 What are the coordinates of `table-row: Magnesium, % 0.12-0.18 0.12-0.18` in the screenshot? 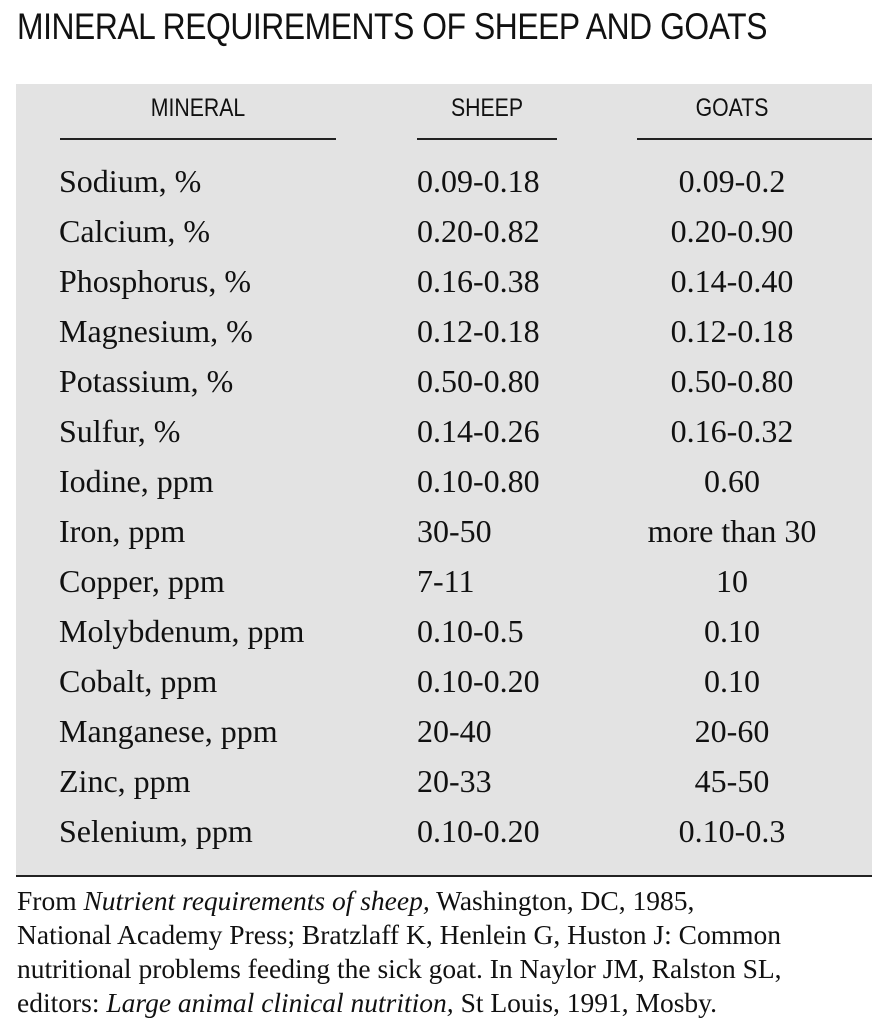 It's located at (443, 334).